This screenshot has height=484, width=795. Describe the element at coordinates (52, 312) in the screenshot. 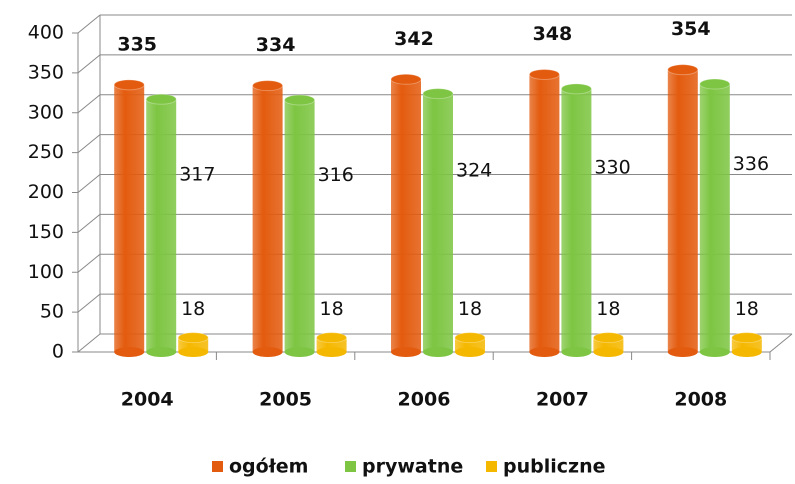

I see `y-tick-label: 50` at that location.